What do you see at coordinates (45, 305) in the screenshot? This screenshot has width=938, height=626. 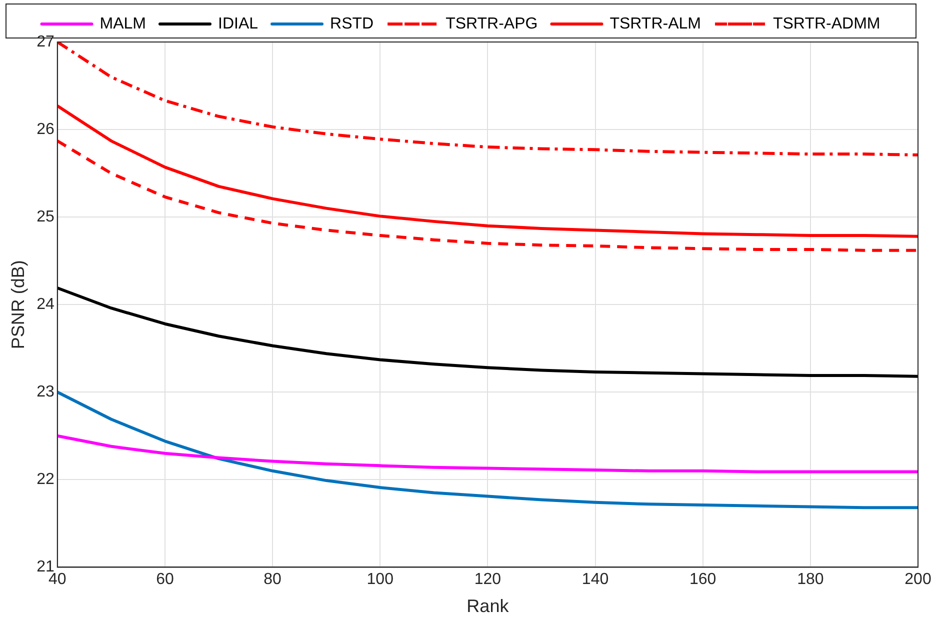 I see `y-tick-label: 24` at bounding box center [45, 305].